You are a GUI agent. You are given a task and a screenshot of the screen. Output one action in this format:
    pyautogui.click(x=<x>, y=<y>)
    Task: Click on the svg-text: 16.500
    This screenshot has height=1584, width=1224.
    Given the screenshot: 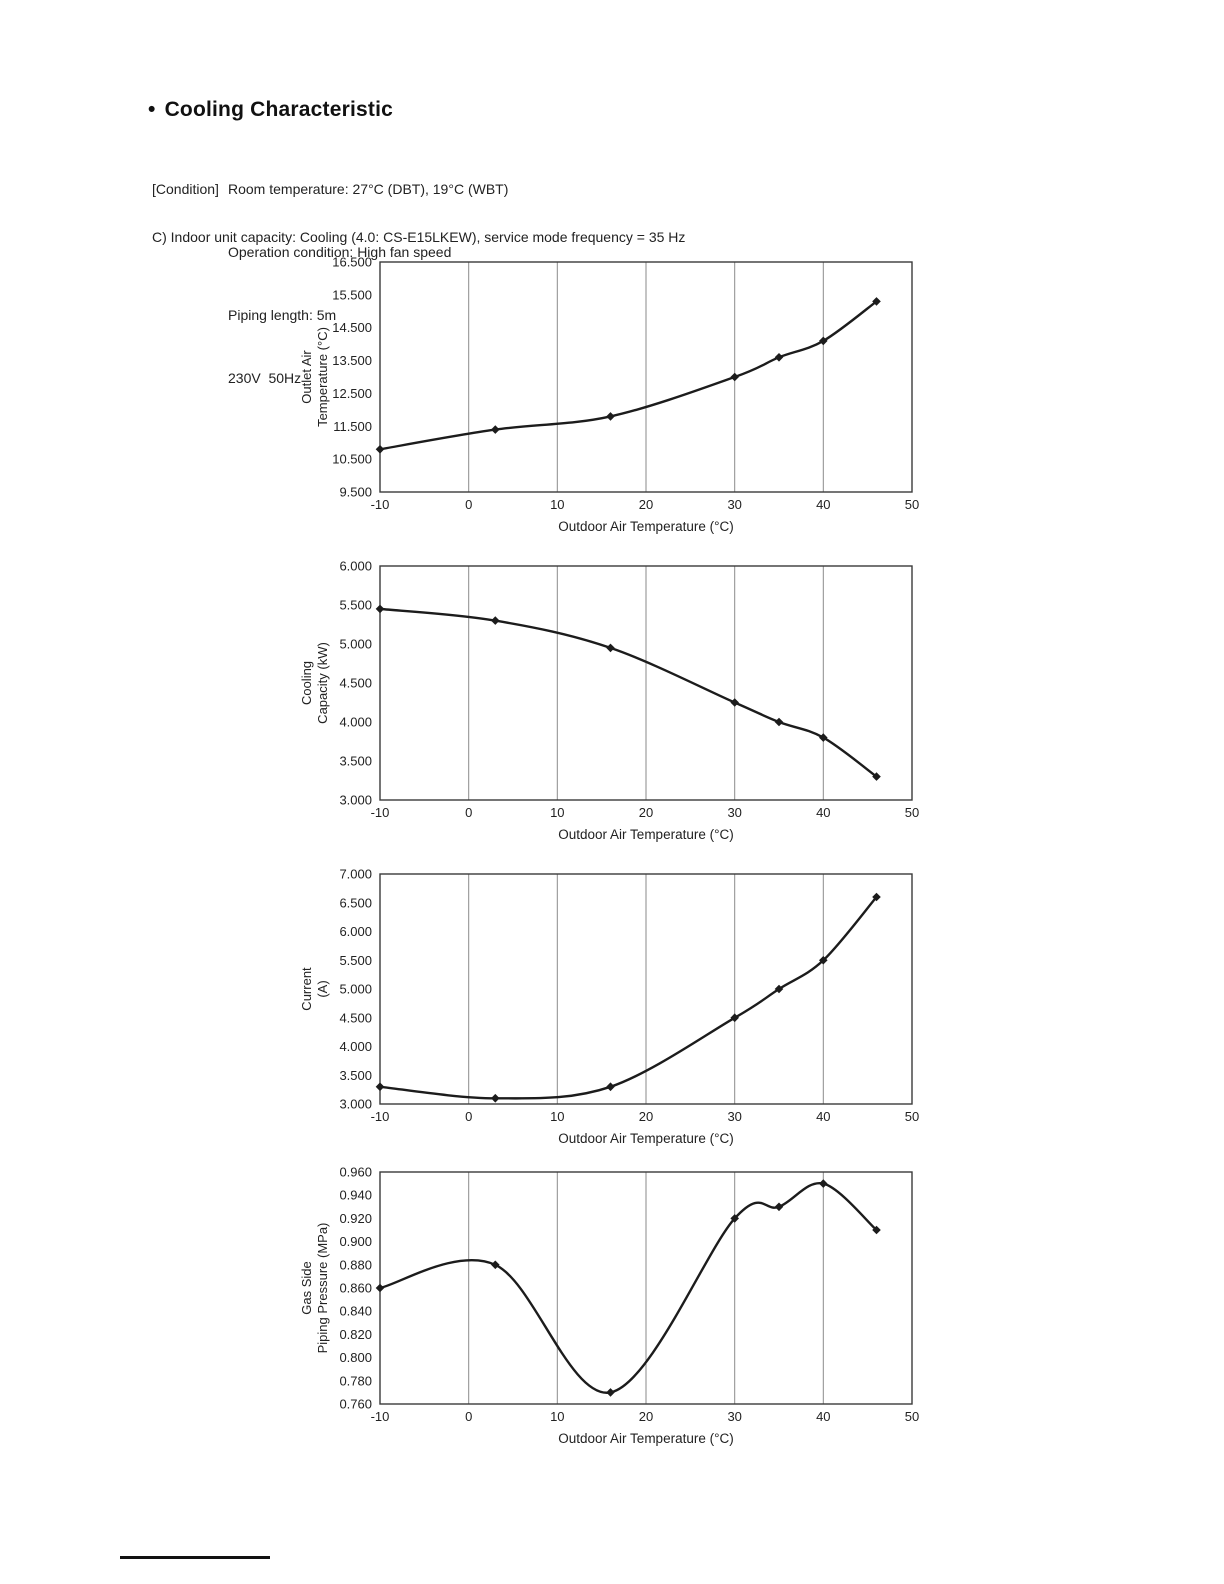 What is the action you would take?
    pyautogui.click(x=352, y=262)
    